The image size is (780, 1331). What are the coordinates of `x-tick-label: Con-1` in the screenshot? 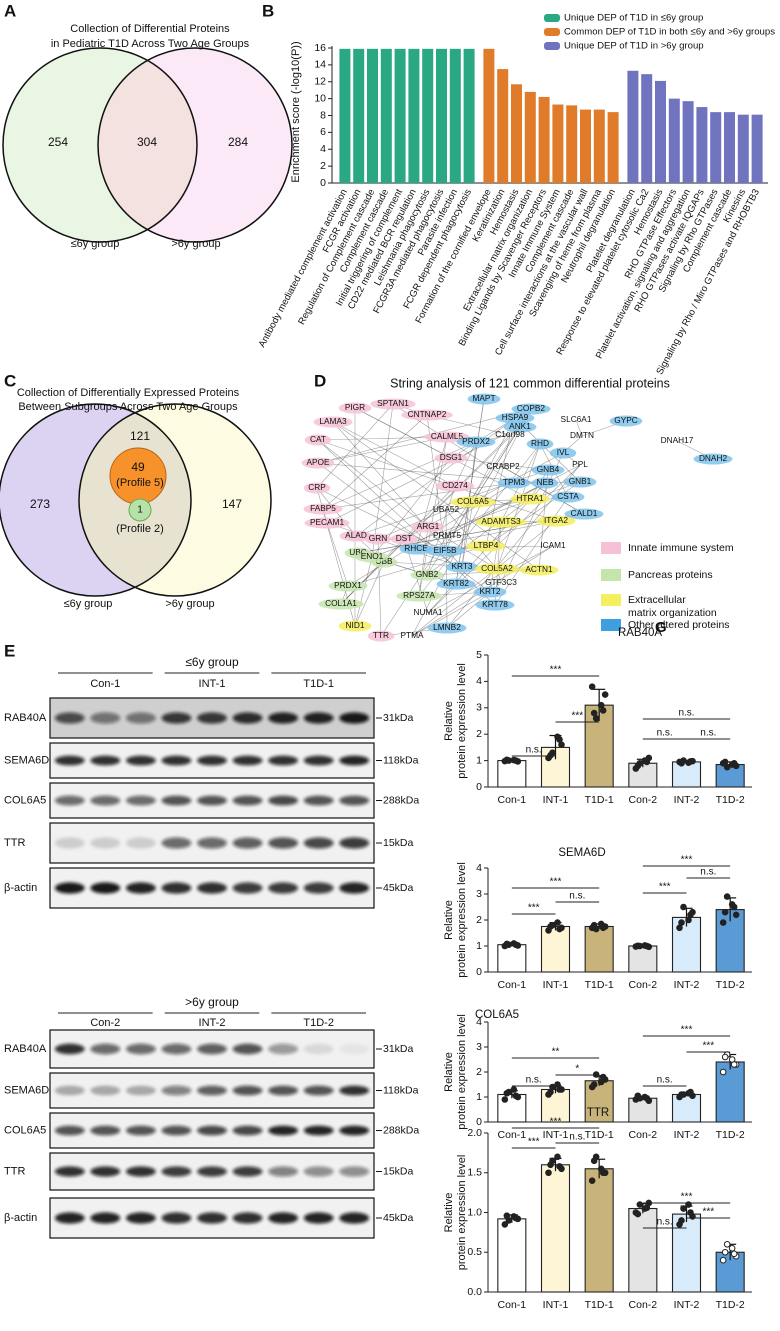 It's located at (512, 1135).